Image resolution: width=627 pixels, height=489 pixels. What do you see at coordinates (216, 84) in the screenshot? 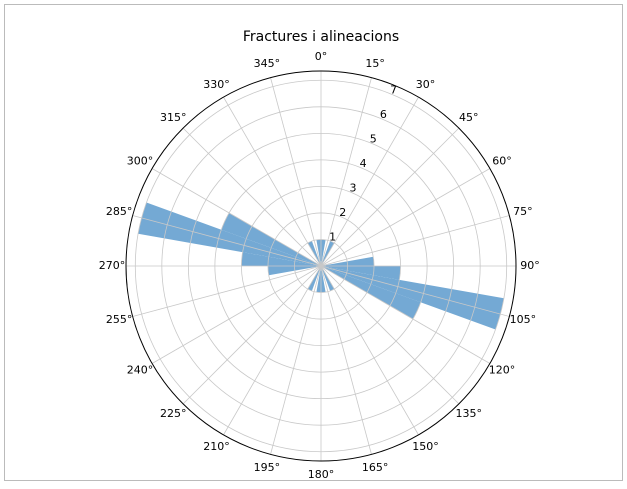
I see `theta-tick-label: 330°` at bounding box center [216, 84].